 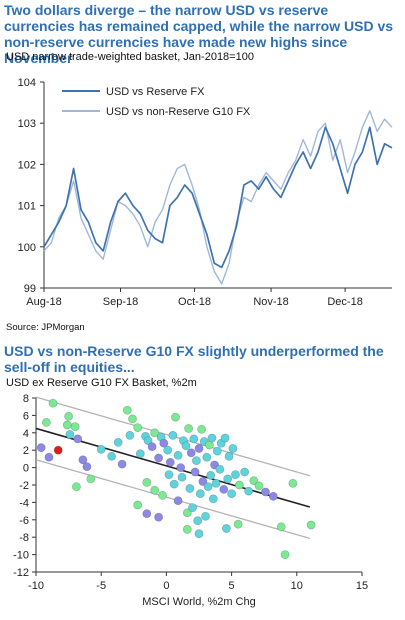 What do you see at coordinates (199, 602) in the screenshot?
I see `chart2-x-label: MSCI World, %2m Chg` at bounding box center [199, 602].